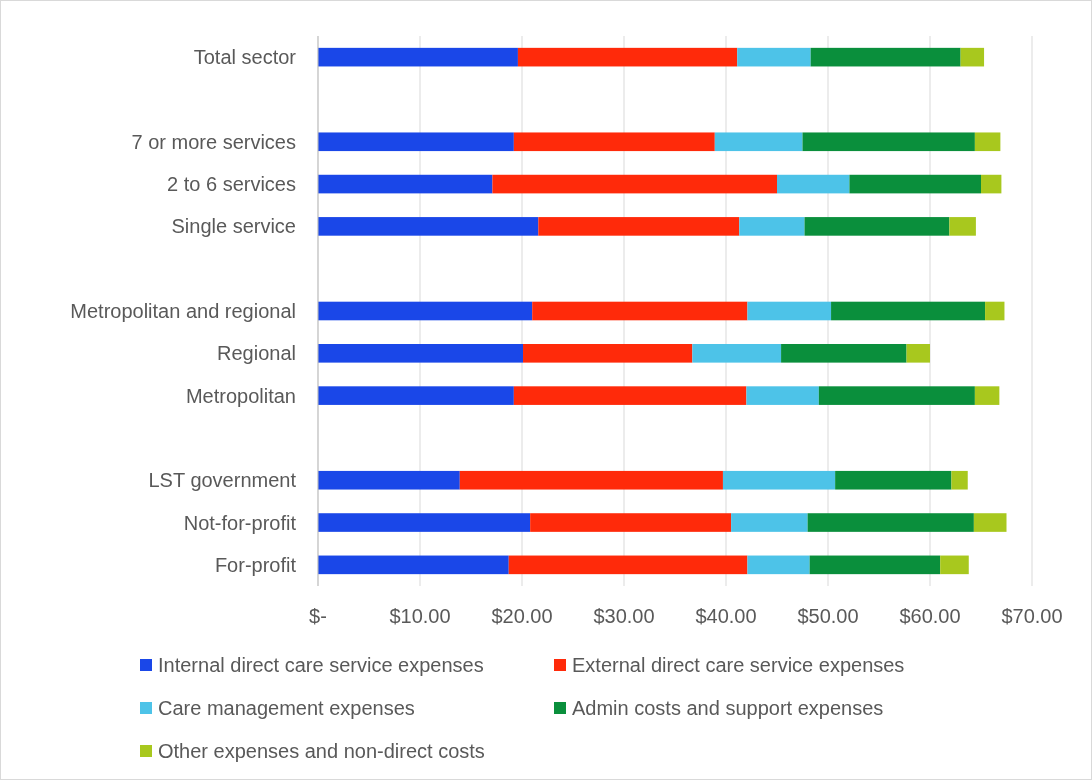  What do you see at coordinates (321, 751) in the screenshot?
I see `legend-label: Other expenses and non-direct costs` at bounding box center [321, 751].